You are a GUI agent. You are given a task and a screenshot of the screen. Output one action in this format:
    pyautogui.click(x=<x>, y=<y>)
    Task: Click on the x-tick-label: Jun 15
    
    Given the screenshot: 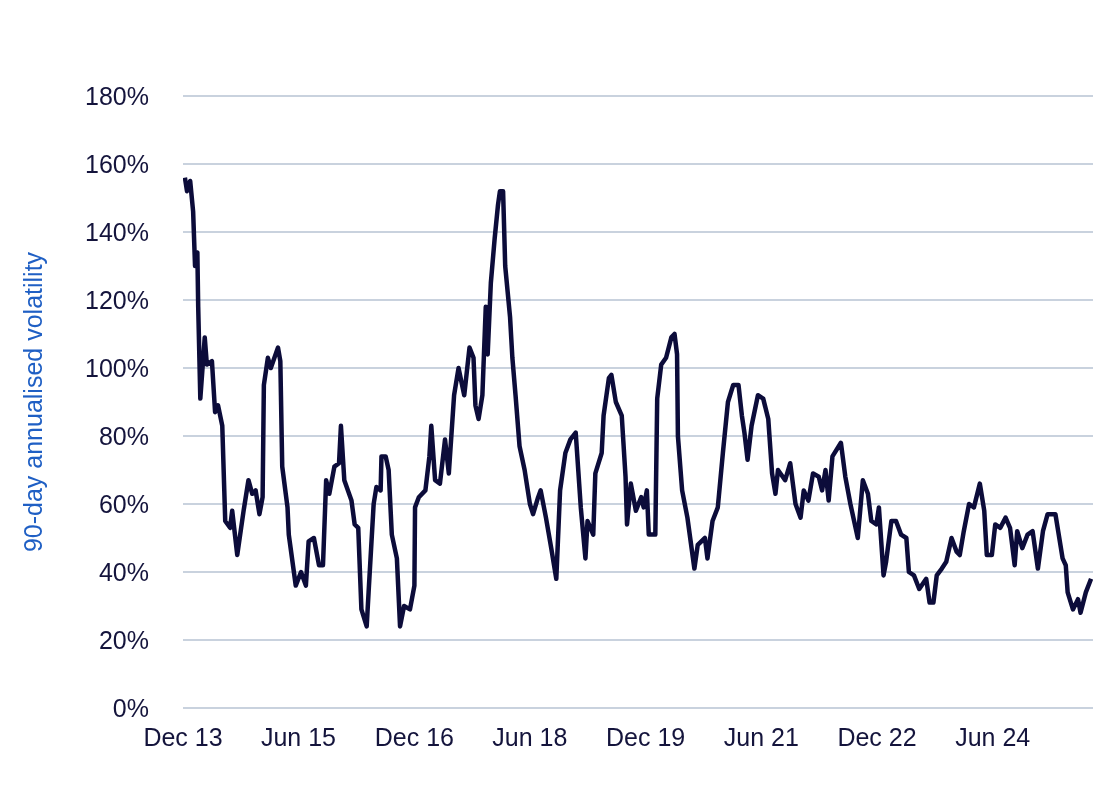 What is the action you would take?
    pyautogui.click(x=298, y=736)
    